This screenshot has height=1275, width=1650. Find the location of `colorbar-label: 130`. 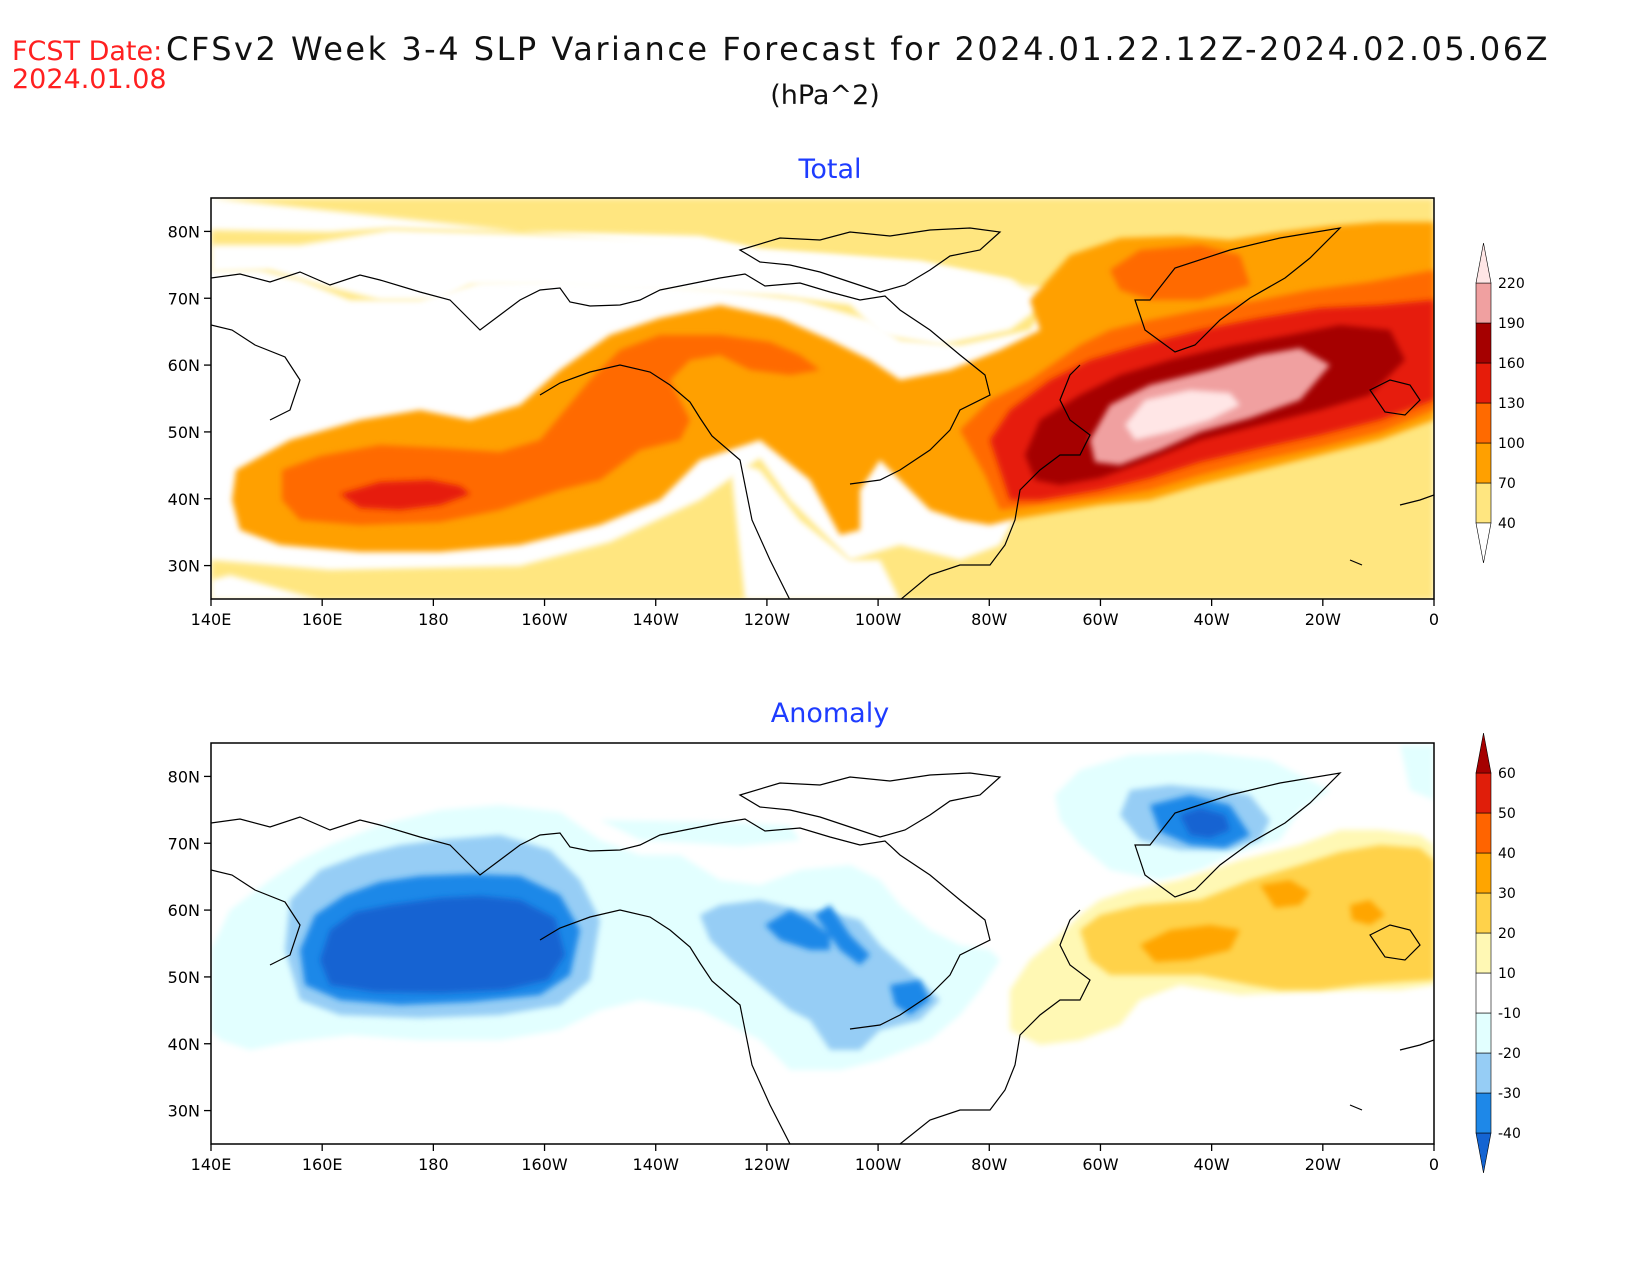

colorbar-label: 130 is located at coordinates (1511, 404).